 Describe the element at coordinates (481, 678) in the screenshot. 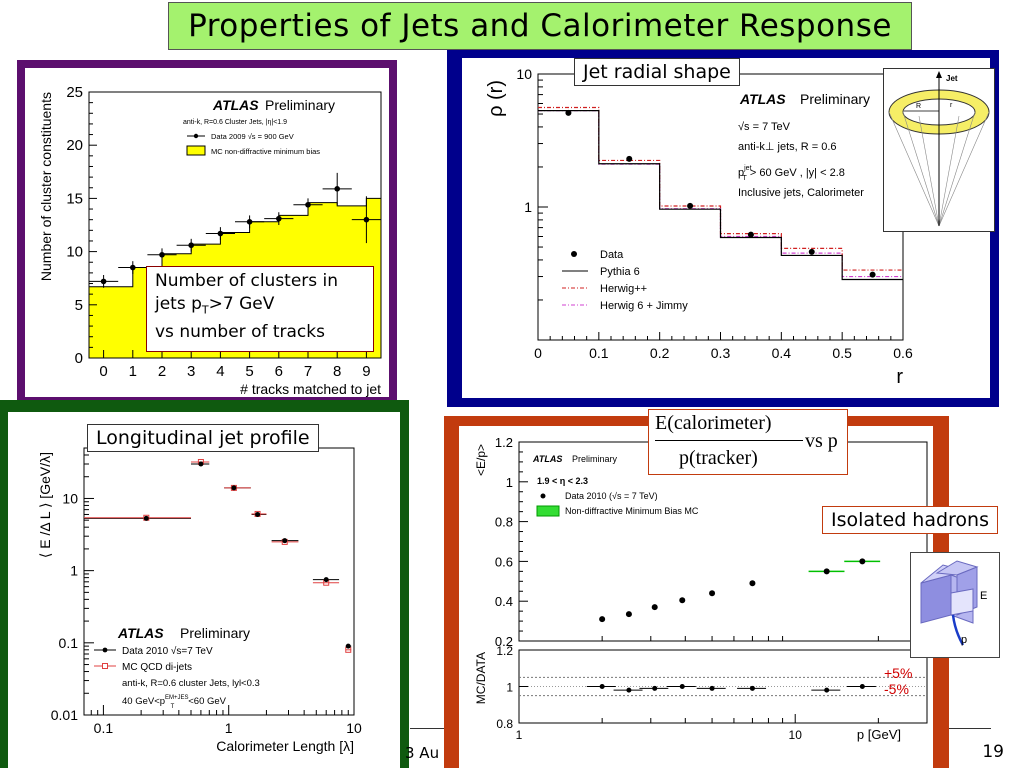

I see `ratio-y-axis-label: MC/DATA` at that location.